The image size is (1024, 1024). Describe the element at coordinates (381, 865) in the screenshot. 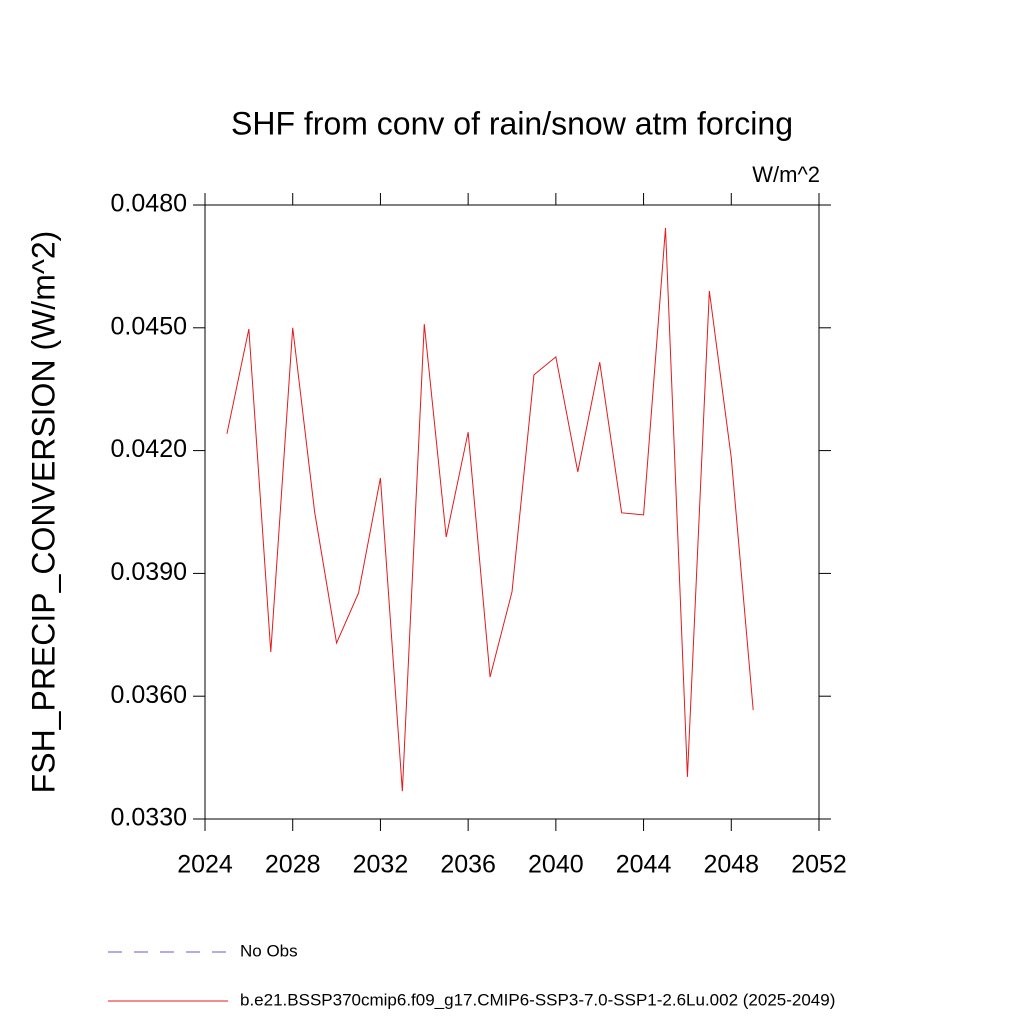

I see `x-tick-label: 2032` at that location.